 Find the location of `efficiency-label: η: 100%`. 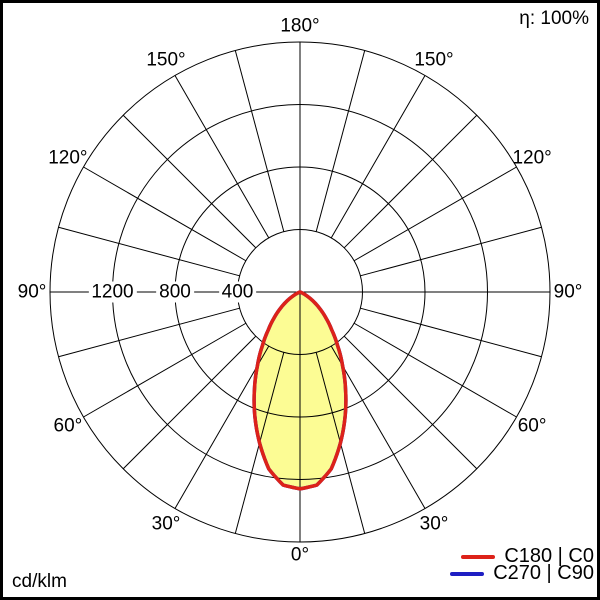

efficiency-label: η: 100% is located at coordinates (554, 18).